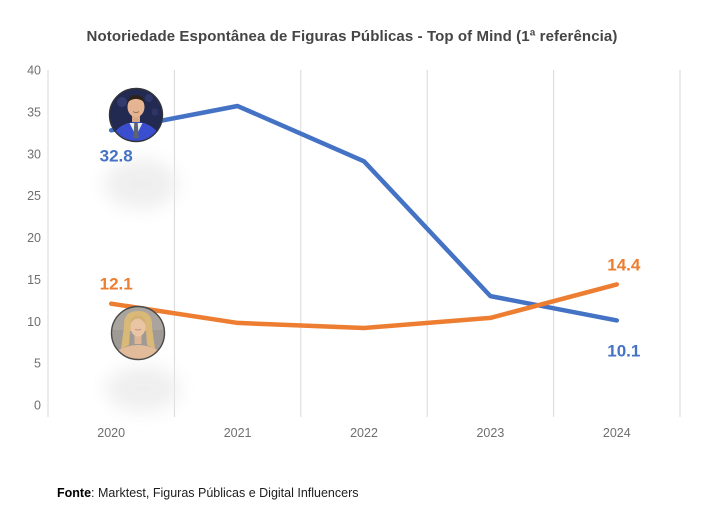  What do you see at coordinates (34, 154) in the screenshot?
I see `y-tick-label: 30` at bounding box center [34, 154].